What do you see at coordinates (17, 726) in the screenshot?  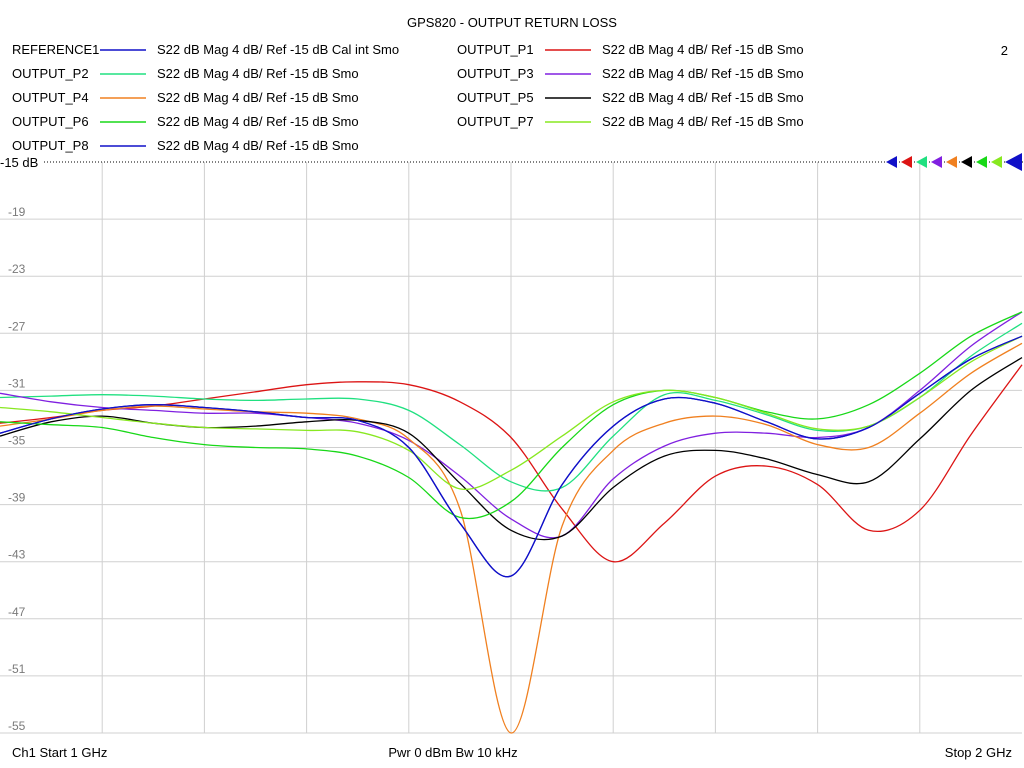 I see `y-tick-label: -55` at bounding box center [17, 726].